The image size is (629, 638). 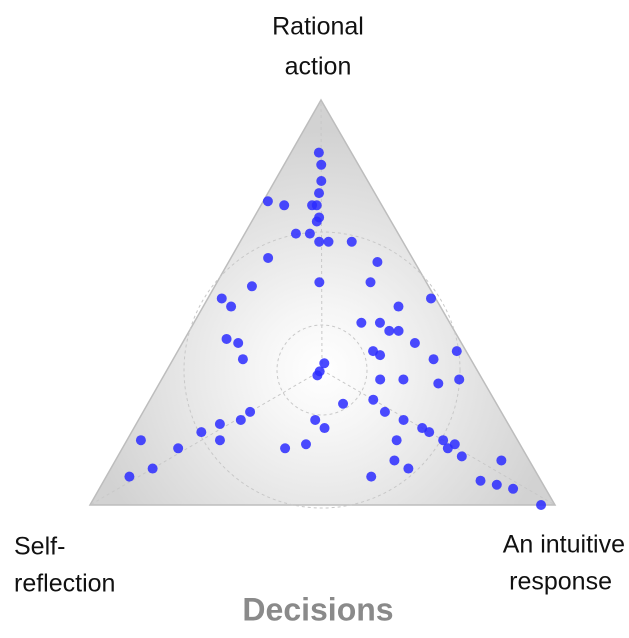 I want to click on left-label: Self-, so click(x=39, y=547).